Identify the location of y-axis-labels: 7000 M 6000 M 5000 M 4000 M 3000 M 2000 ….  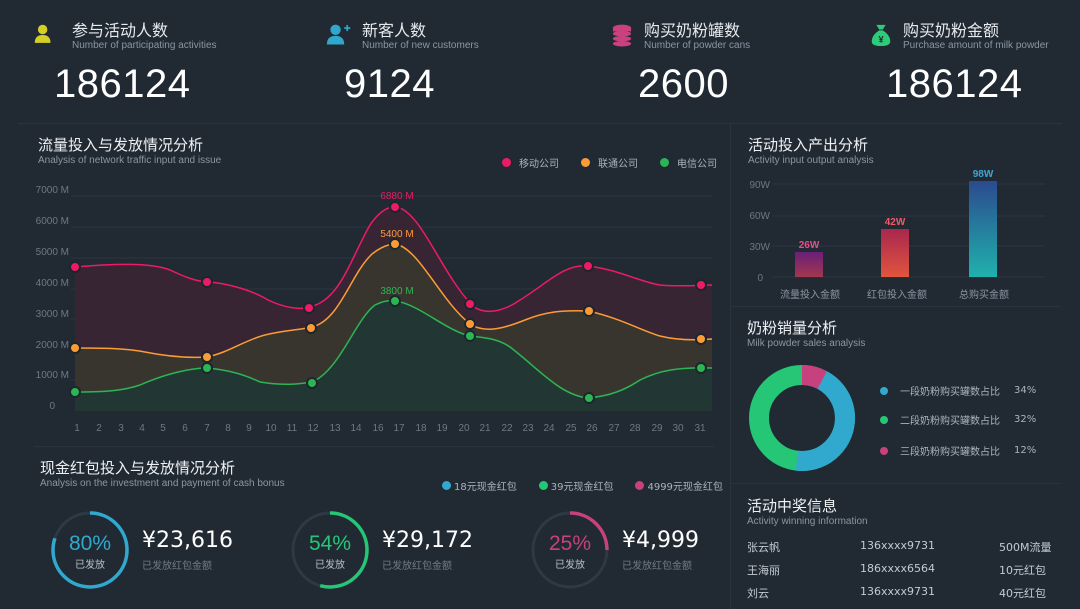
(52, 298).